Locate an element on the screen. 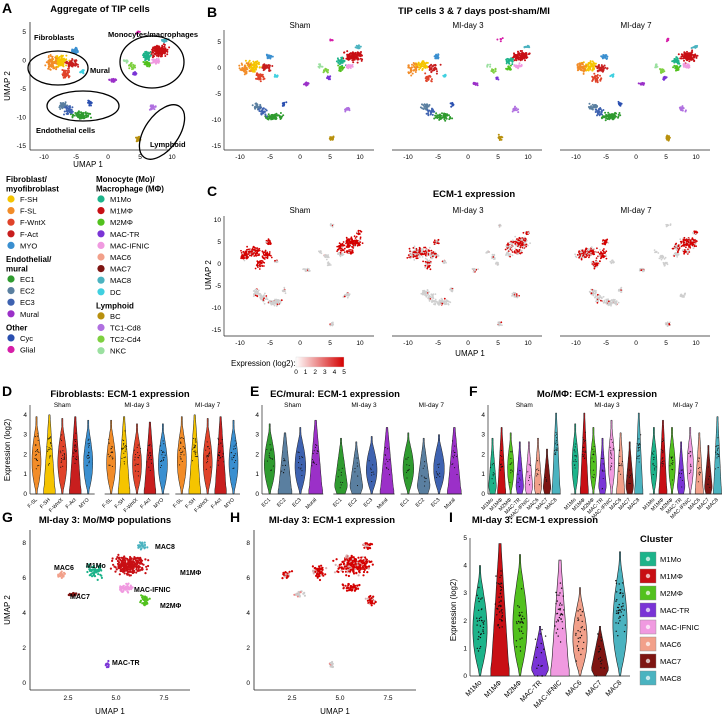 The width and height of the screenshot is (728, 726). y-tick-label: 0 is located at coordinates (219, 68).